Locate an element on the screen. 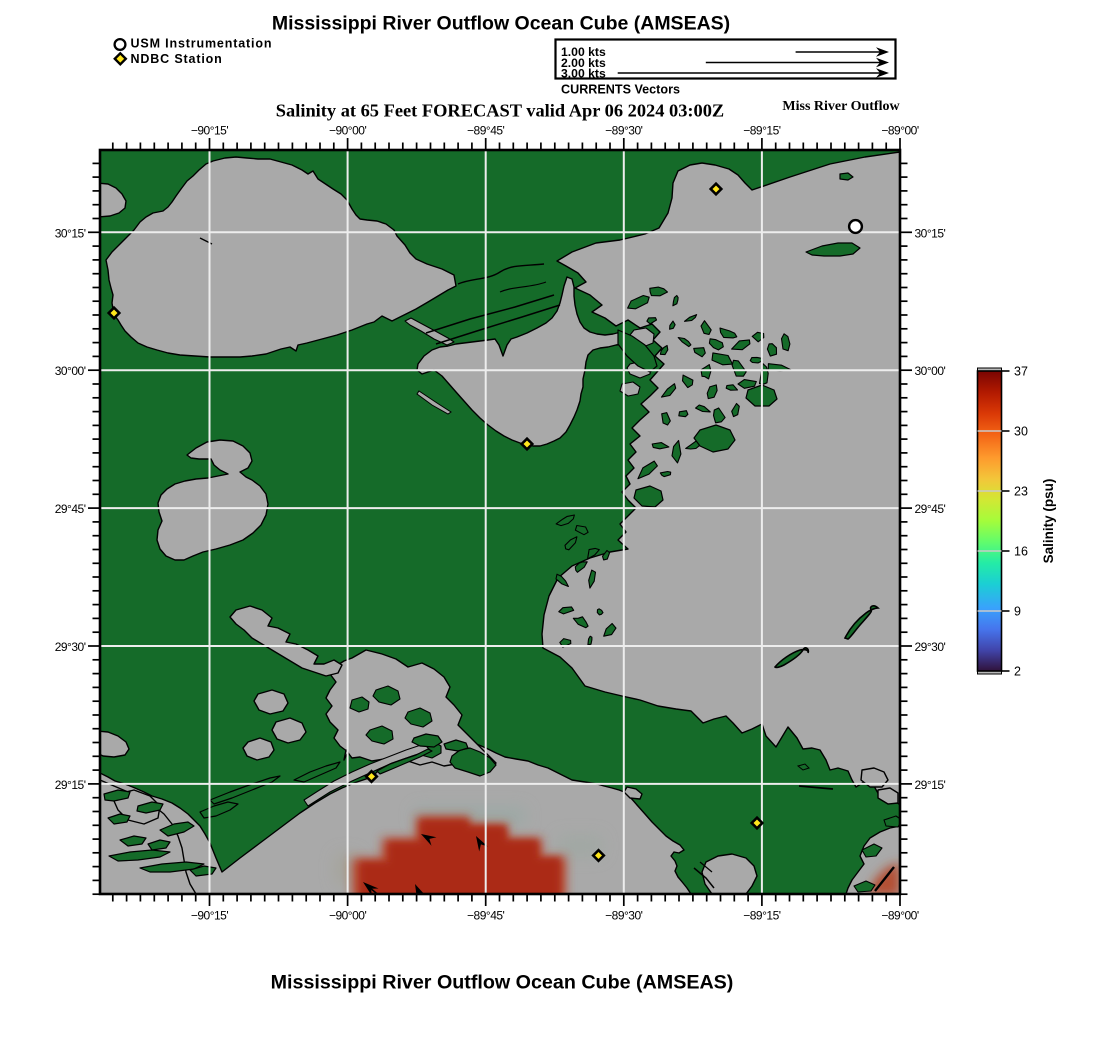 Image resolution: width=1100 pixels, height=1055 pixels. svg-text: 1.00 kts is located at coordinates (583, 52).